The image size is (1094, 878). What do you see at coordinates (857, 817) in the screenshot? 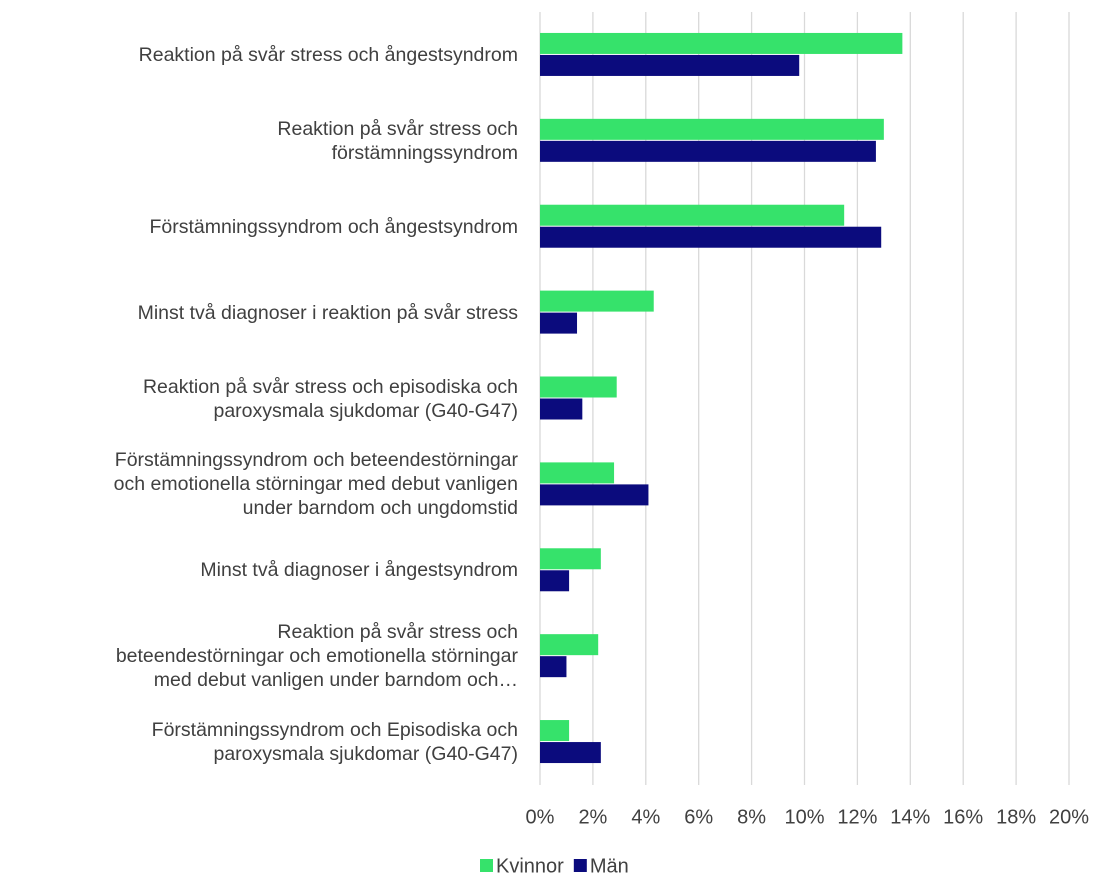
I see `x-tick-label: 12%` at bounding box center [857, 817].